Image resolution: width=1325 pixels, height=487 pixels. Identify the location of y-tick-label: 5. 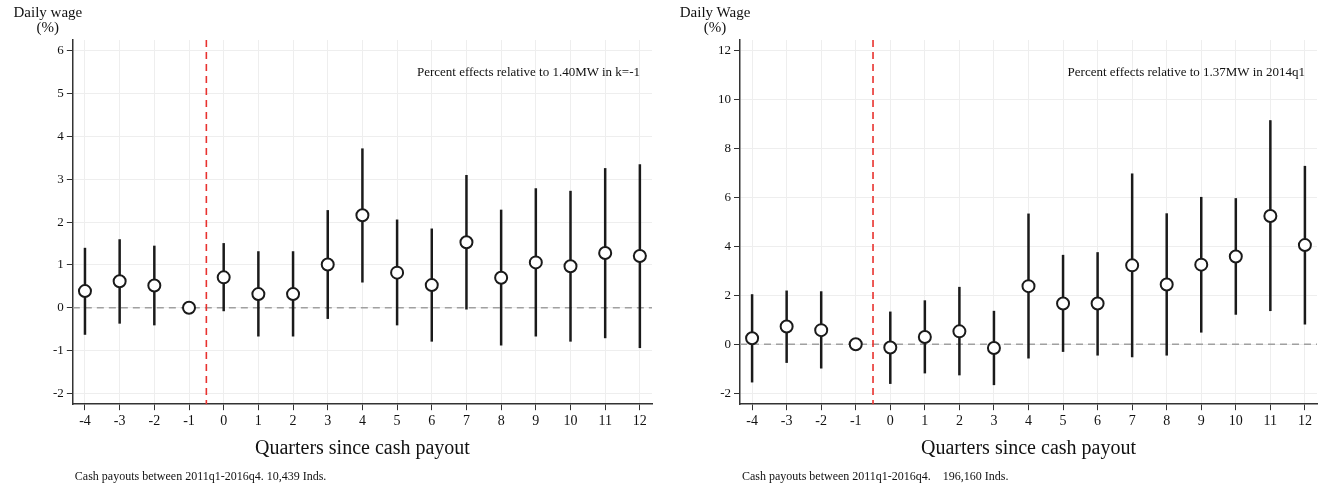
(60, 92).